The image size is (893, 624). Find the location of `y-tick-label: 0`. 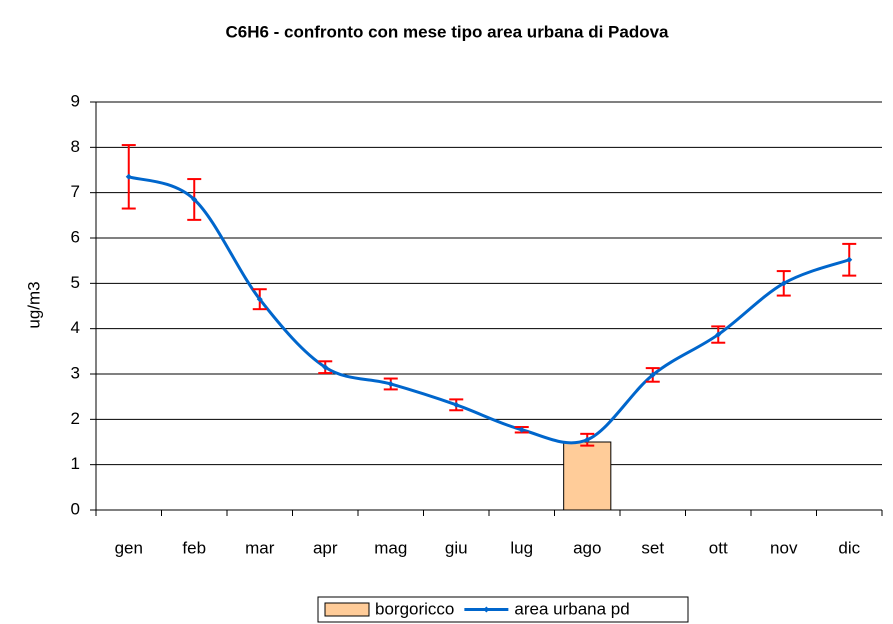

y-tick-label: 0 is located at coordinates (75, 508).